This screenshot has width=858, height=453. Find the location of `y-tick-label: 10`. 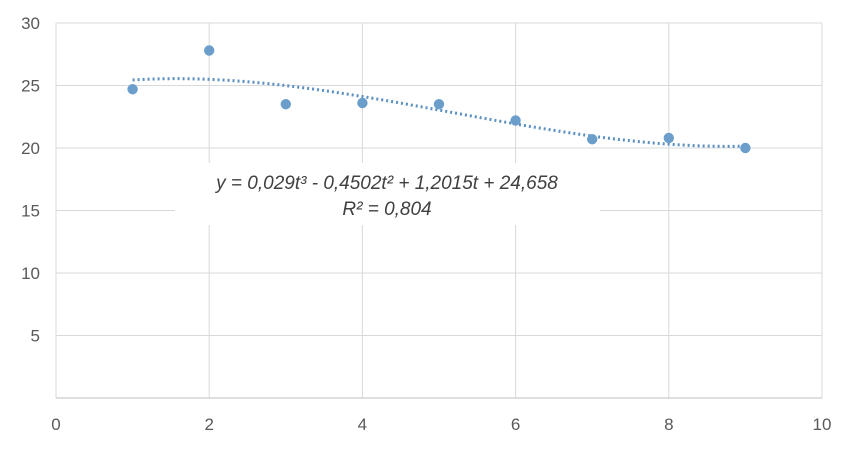

y-tick-label: 10 is located at coordinates (30, 273).